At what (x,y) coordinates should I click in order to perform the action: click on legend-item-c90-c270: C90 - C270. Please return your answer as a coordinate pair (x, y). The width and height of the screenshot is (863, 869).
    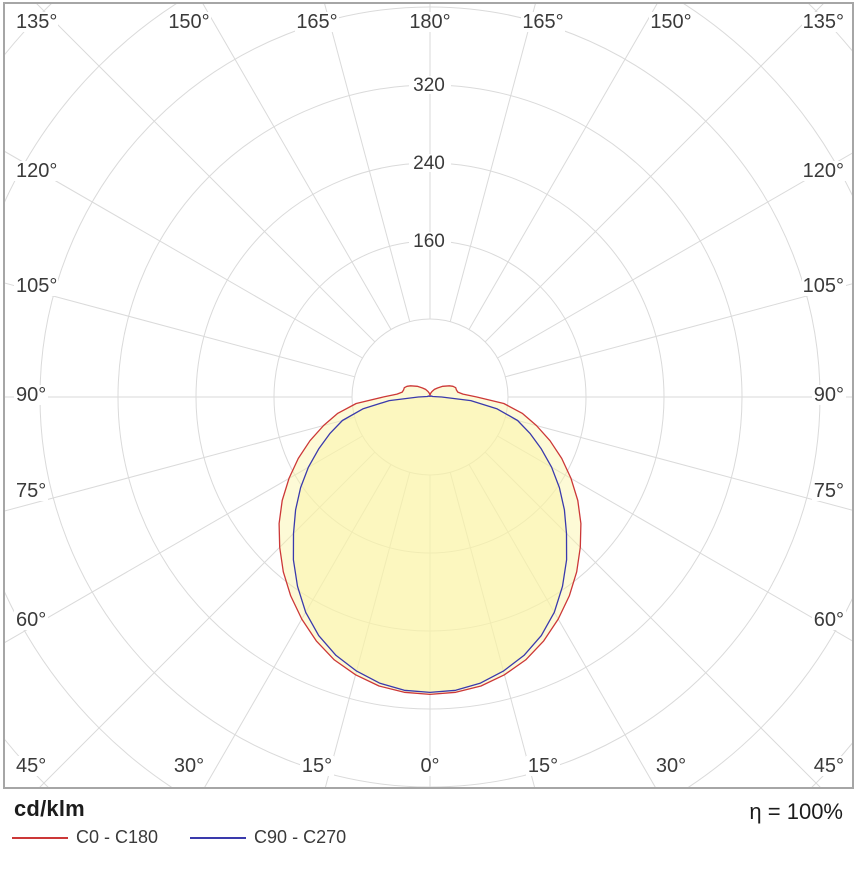
    Looking at the image, I should click on (268, 837).